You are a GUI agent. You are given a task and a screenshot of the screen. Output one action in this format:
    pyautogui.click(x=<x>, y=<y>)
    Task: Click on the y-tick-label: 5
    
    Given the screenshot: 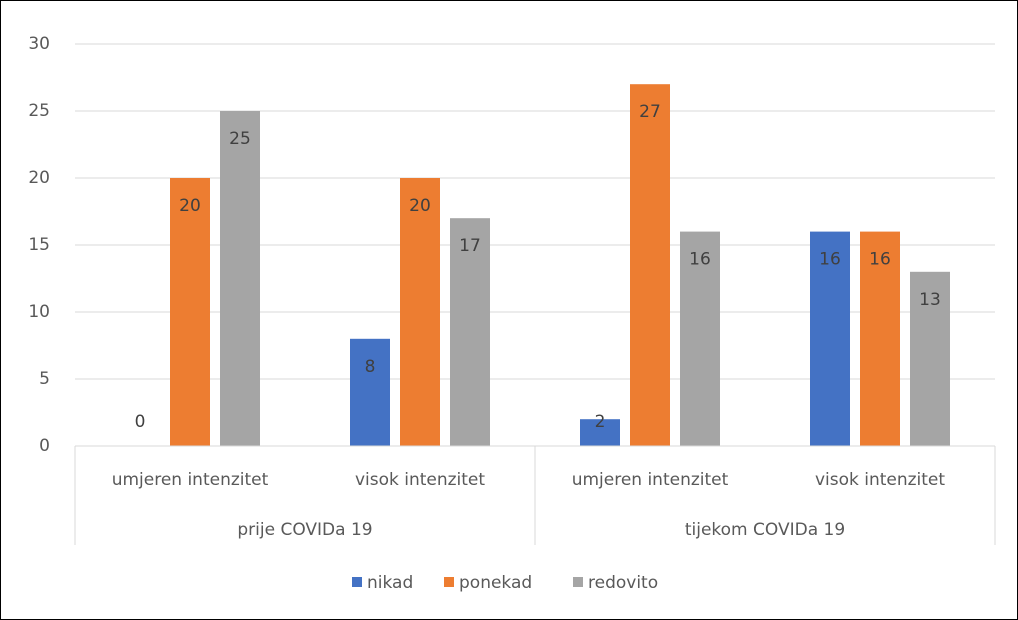 What is the action you would take?
    pyautogui.click(x=44, y=379)
    